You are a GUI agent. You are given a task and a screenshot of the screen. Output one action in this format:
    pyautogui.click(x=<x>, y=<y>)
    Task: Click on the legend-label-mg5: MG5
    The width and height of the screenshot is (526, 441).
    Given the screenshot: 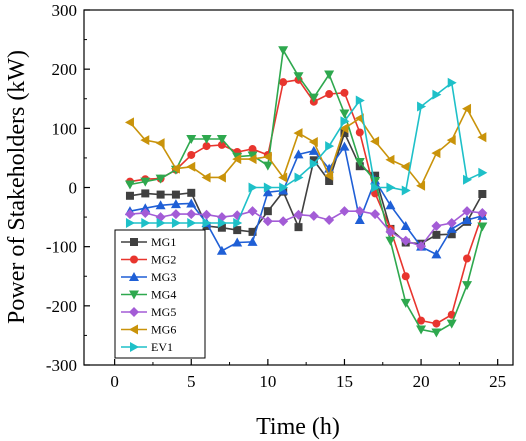 What is the action you would take?
    pyautogui.click(x=163, y=312)
    